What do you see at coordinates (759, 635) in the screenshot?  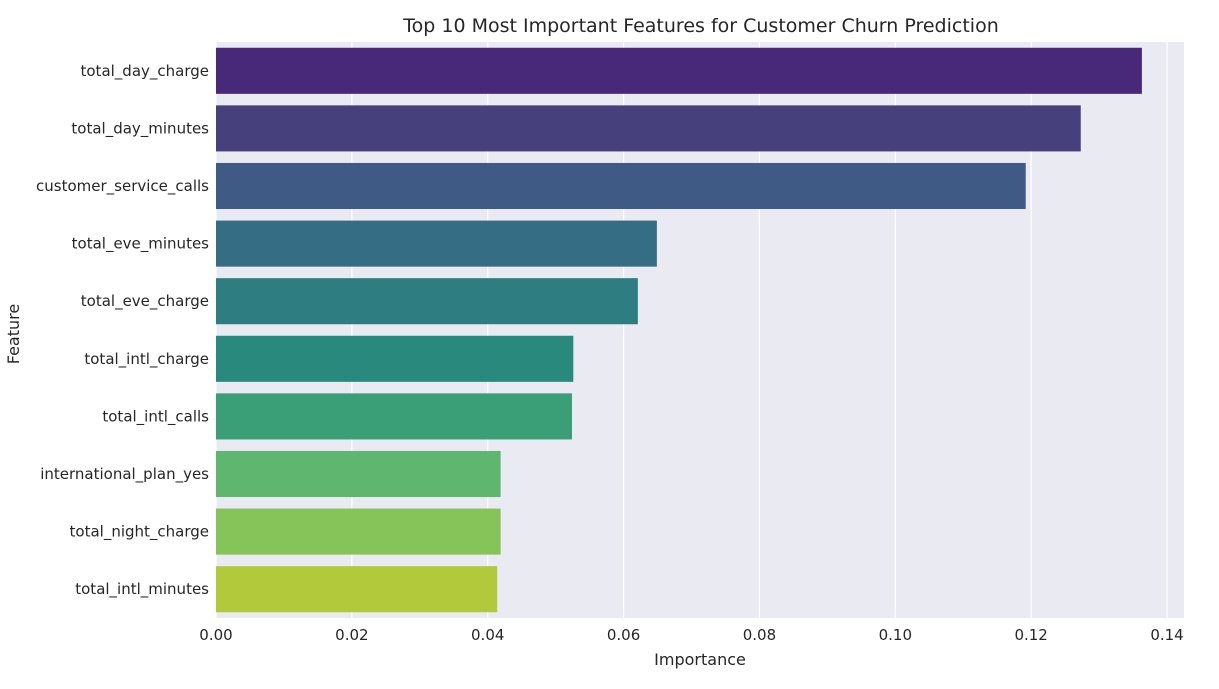 I see `x-tick-label: 0.08` at bounding box center [759, 635].